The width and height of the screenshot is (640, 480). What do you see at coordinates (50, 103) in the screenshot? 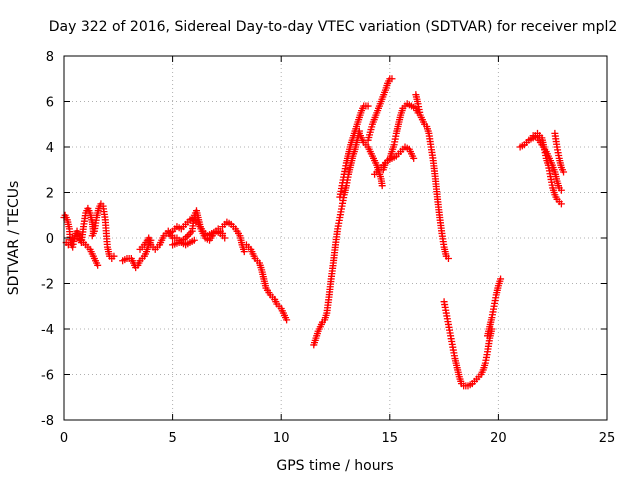
I see `y-tick-label: 6` at bounding box center [50, 103].